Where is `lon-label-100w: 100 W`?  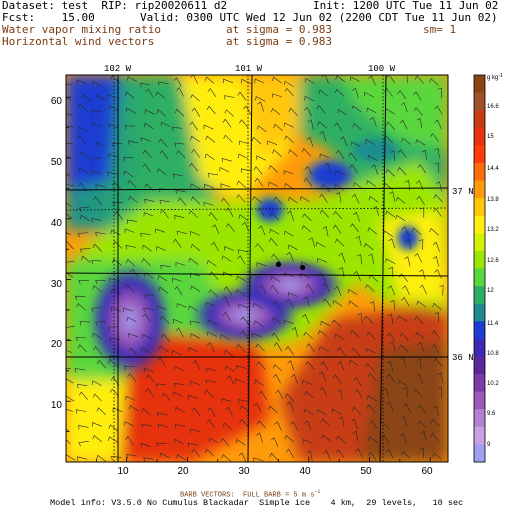
lon-label-100w: 100 W is located at coordinates (382, 69).